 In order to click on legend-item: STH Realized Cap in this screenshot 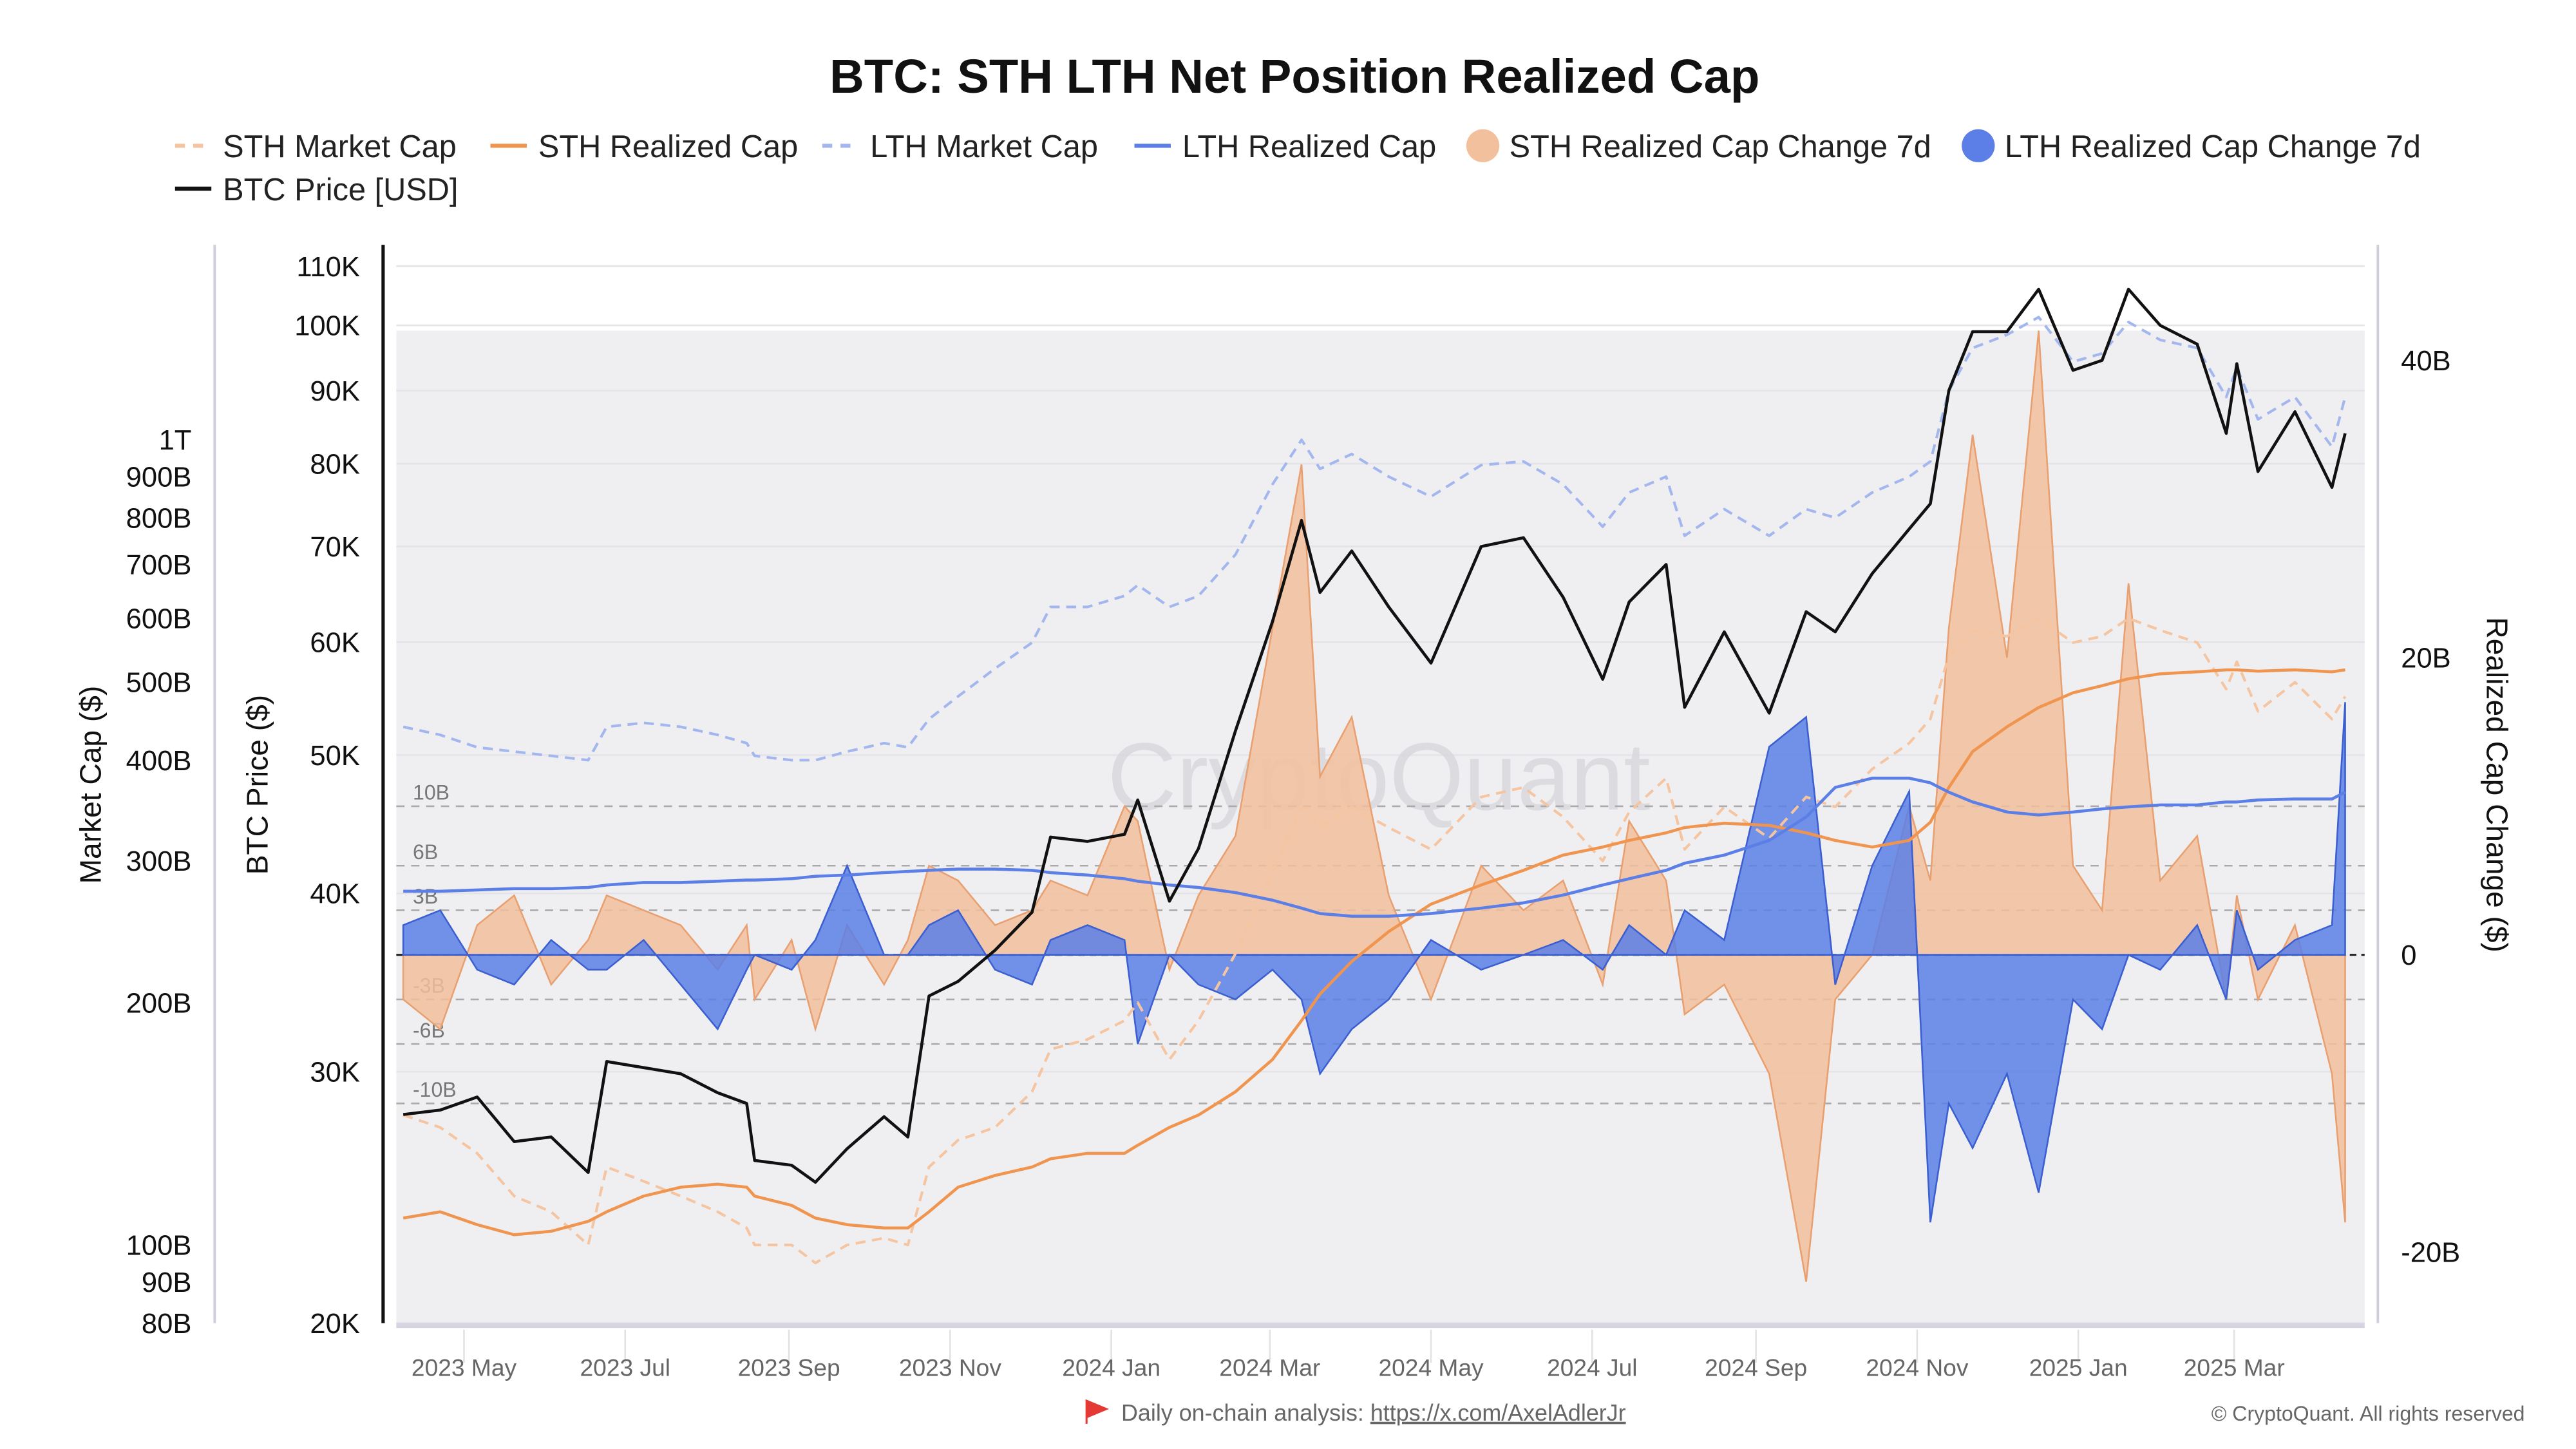, I will do `click(644, 147)`.